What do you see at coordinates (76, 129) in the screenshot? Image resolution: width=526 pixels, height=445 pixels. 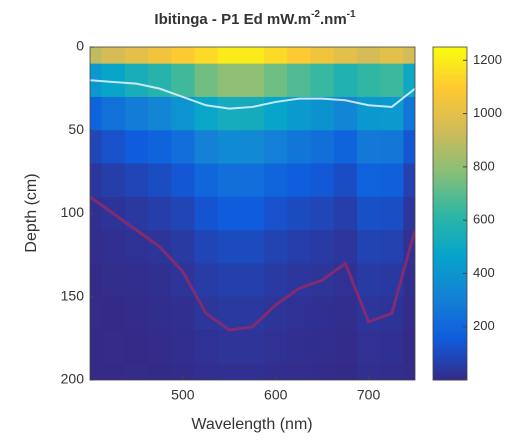 I see `y-tick-label: 50` at bounding box center [76, 129].